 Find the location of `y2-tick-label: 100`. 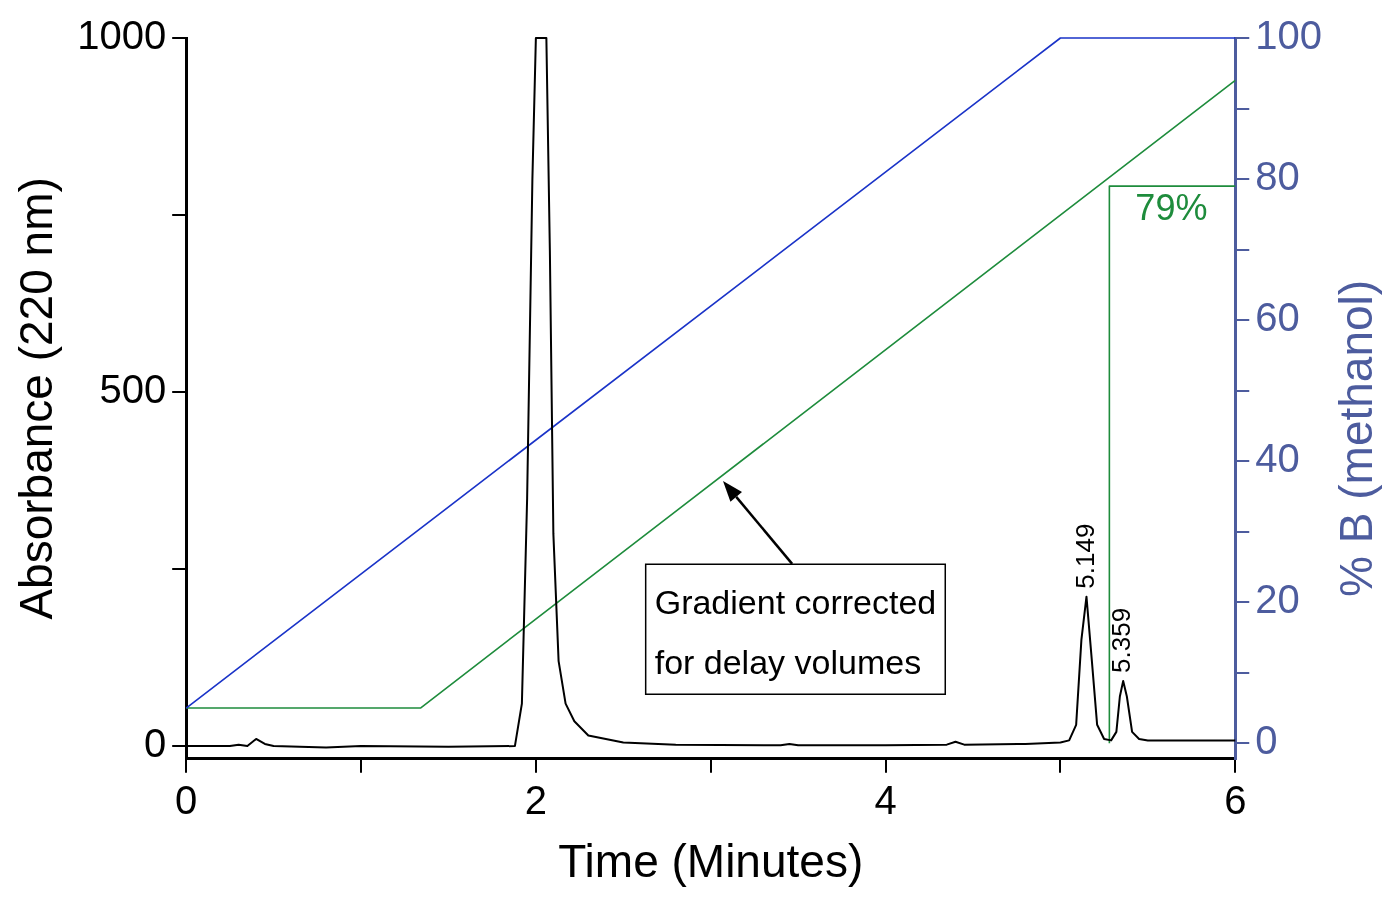

y2-tick-label: 100 is located at coordinates (1289, 35).